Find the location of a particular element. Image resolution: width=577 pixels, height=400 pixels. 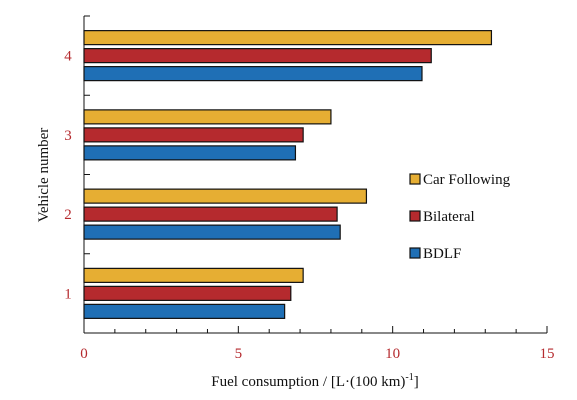

y-tick-label-2: 2 is located at coordinates (68, 215).